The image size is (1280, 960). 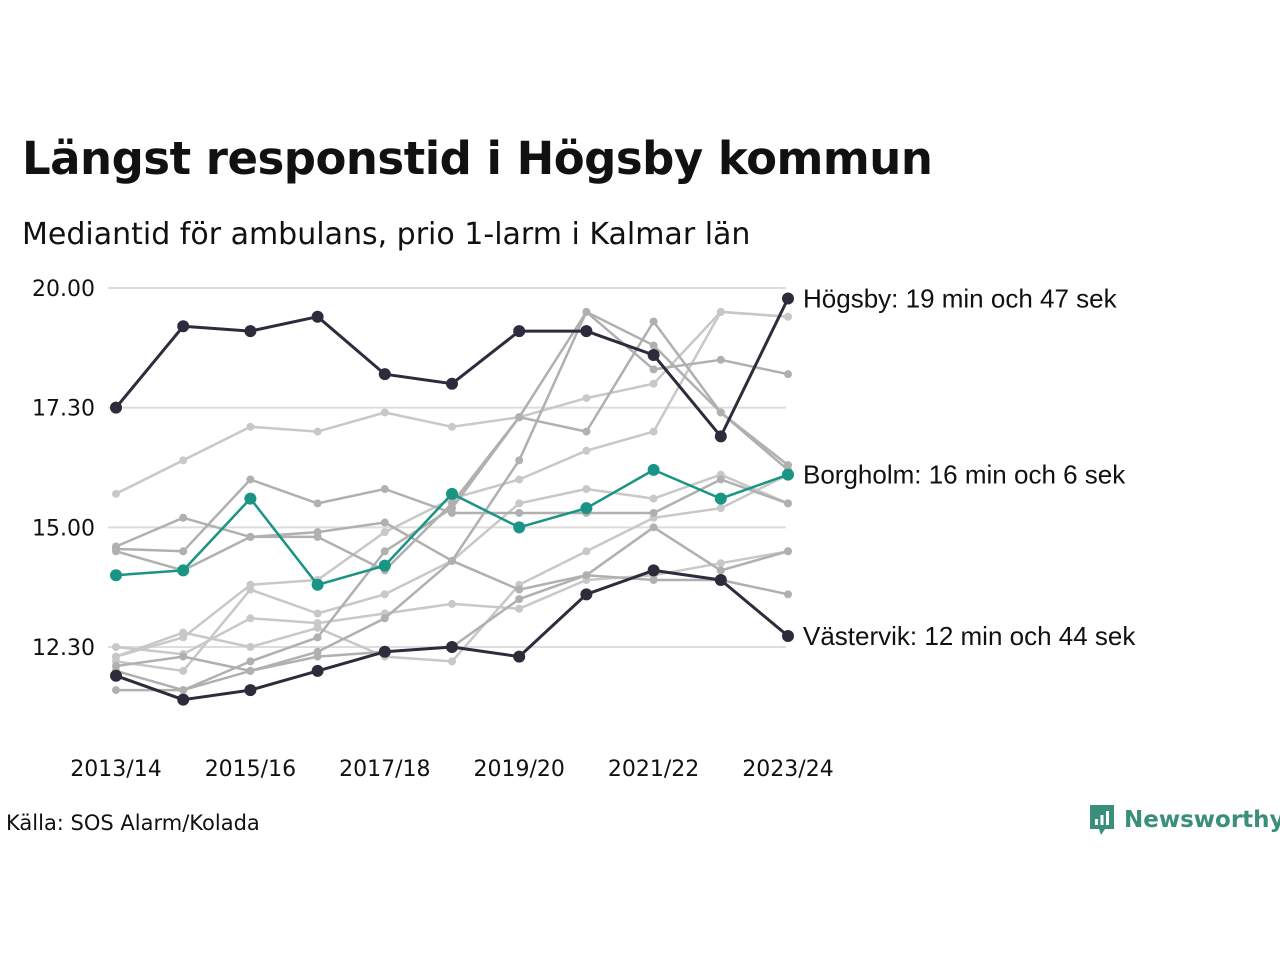 I want to click on series-end-label: Högsby: 19 min och 47 sek, so click(x=960, y=299).